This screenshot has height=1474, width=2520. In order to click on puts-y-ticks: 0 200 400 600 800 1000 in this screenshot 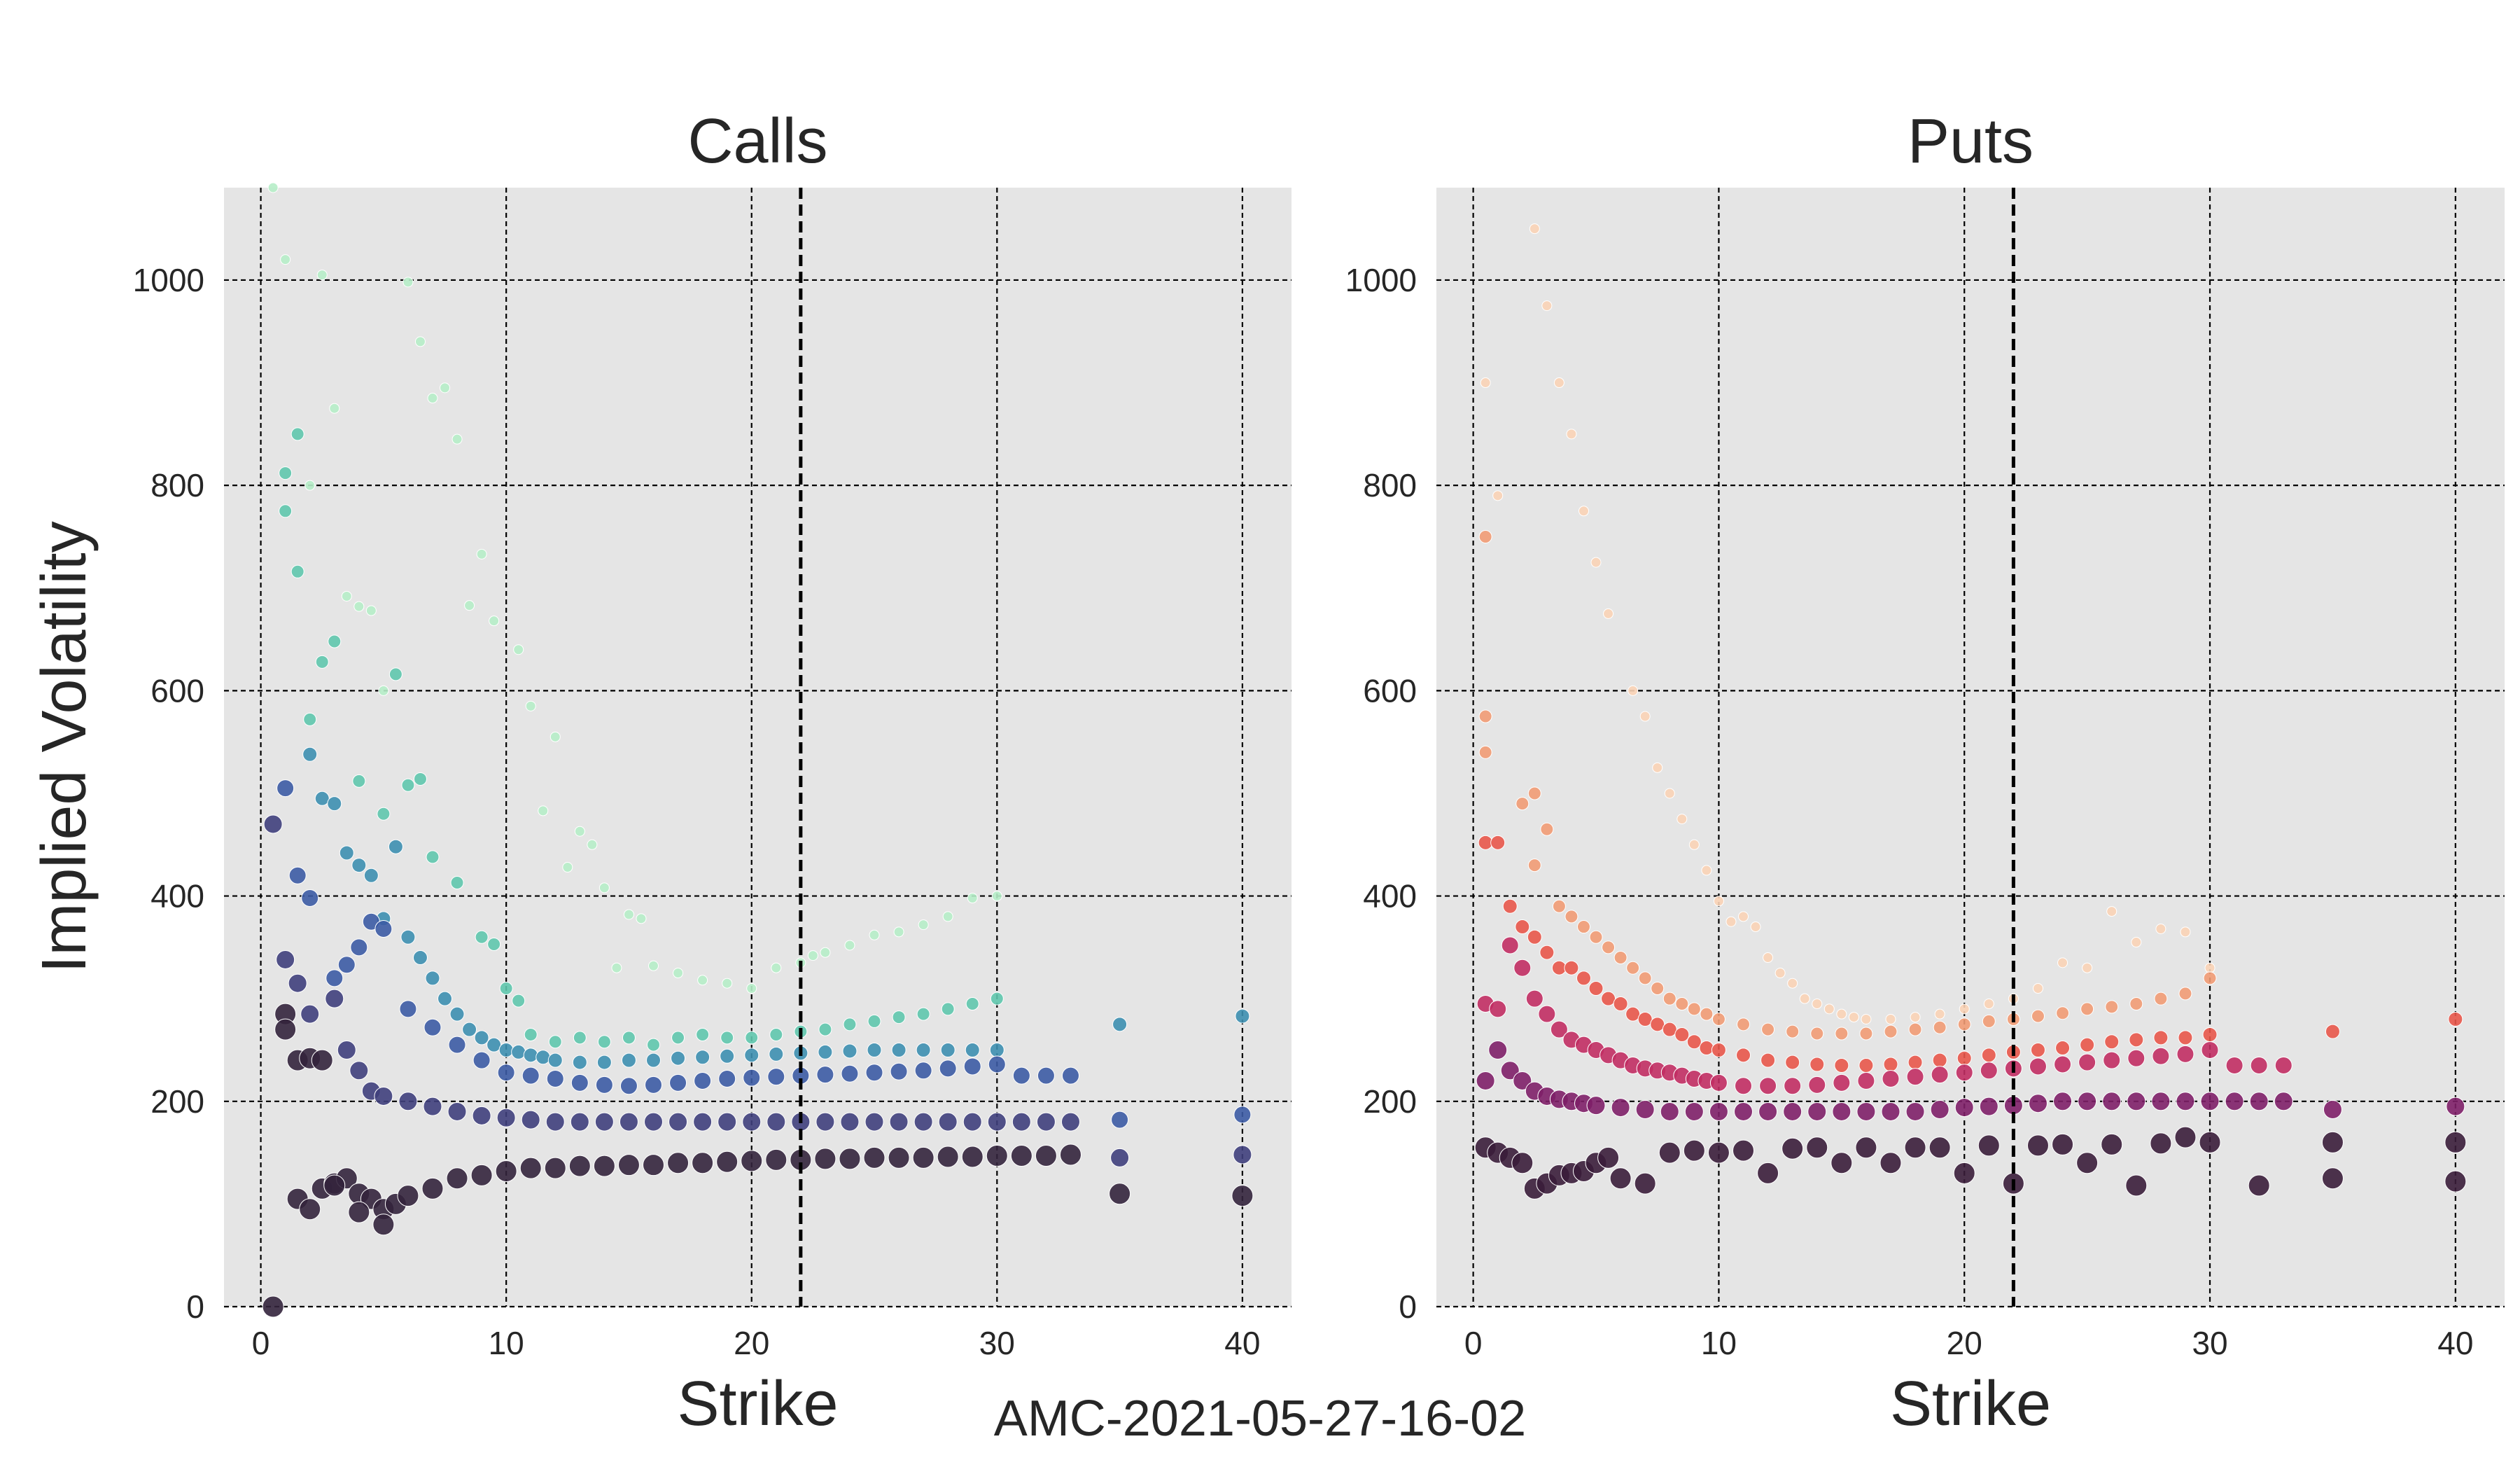, I will do `click(1381, 793)`.